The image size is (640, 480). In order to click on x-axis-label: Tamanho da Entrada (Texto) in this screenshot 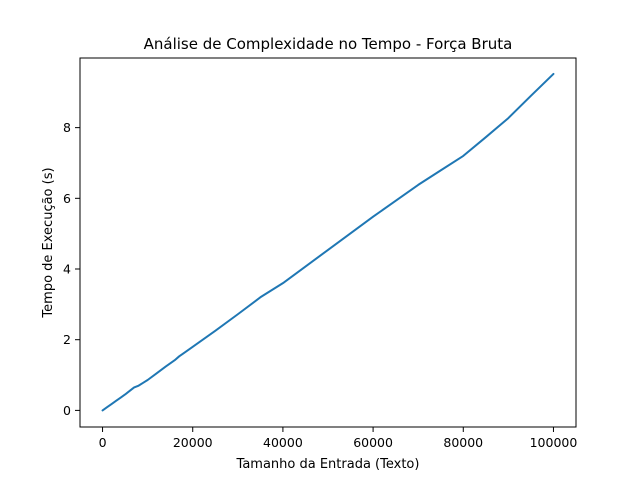, I will do `click(328, 464)`.